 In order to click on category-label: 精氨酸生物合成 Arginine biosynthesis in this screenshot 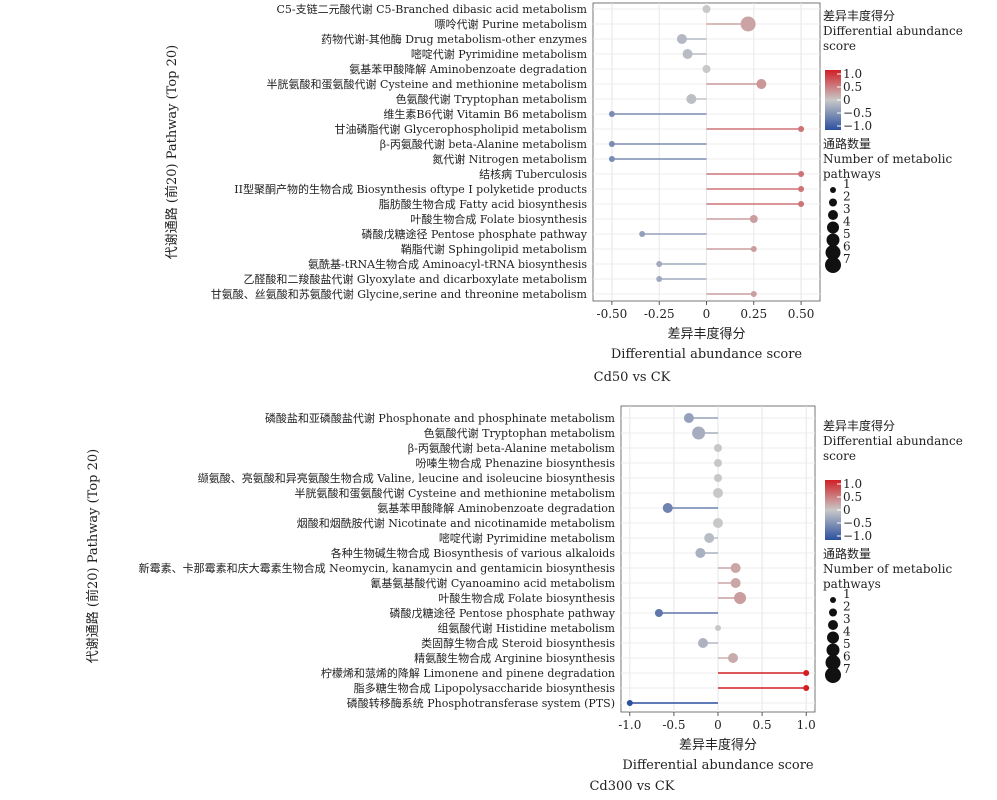, I will do `click(514, 658)`.